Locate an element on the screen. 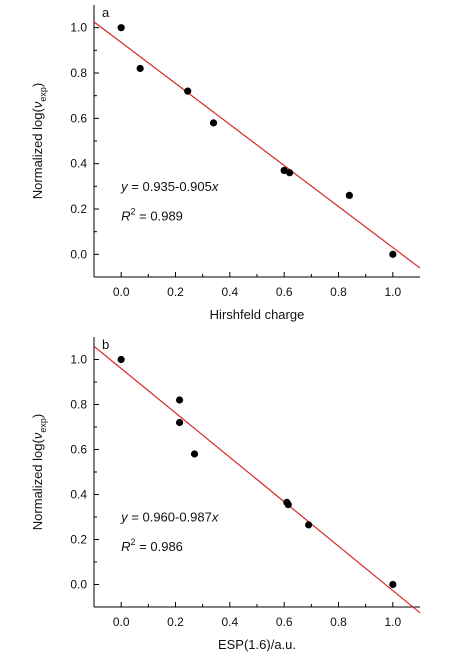 Image resolution: width=462 pixels, height=666 pixels. r-squared-value: = 0.989 is located at coordinates (159, 215).